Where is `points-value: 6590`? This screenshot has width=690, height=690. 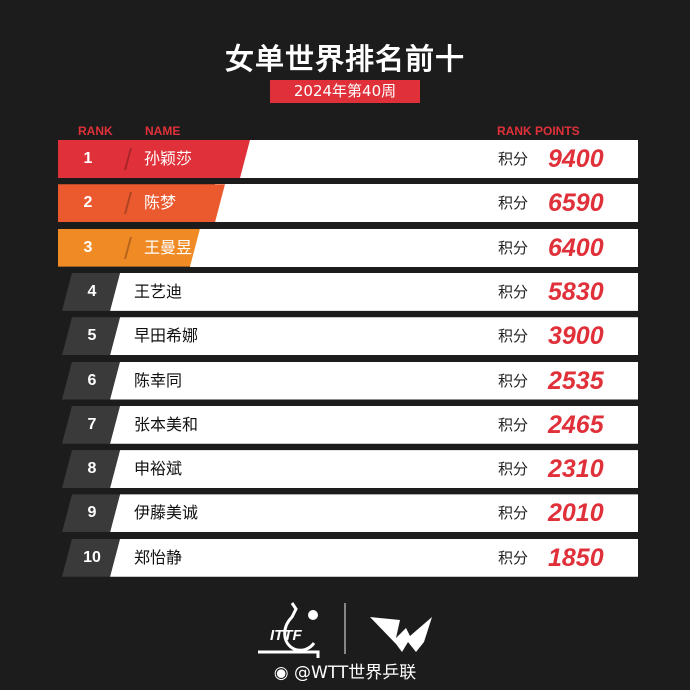 points-value: 6590 is located at coordinates (576, 203).